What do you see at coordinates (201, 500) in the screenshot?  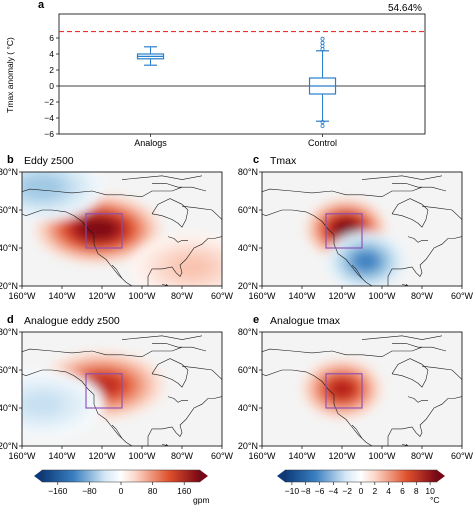 I see `colorbar-gpm-unit: gpm` at bounding box center [201, 500].